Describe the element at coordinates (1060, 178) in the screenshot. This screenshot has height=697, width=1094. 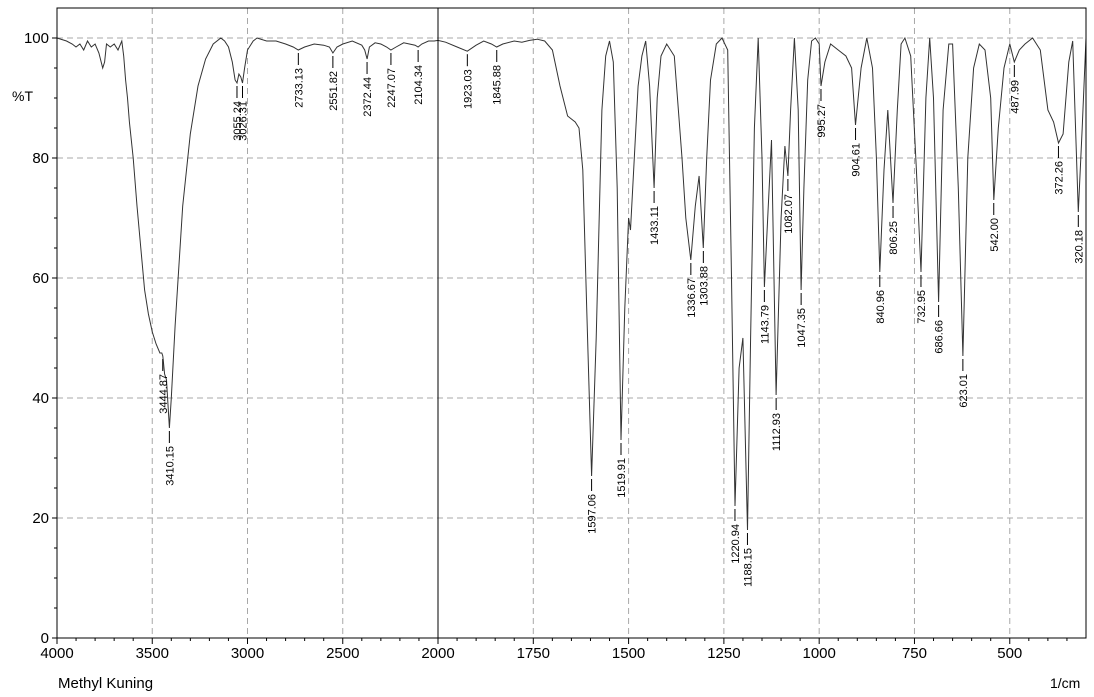
I see `peak-label: 372.26` at that location.